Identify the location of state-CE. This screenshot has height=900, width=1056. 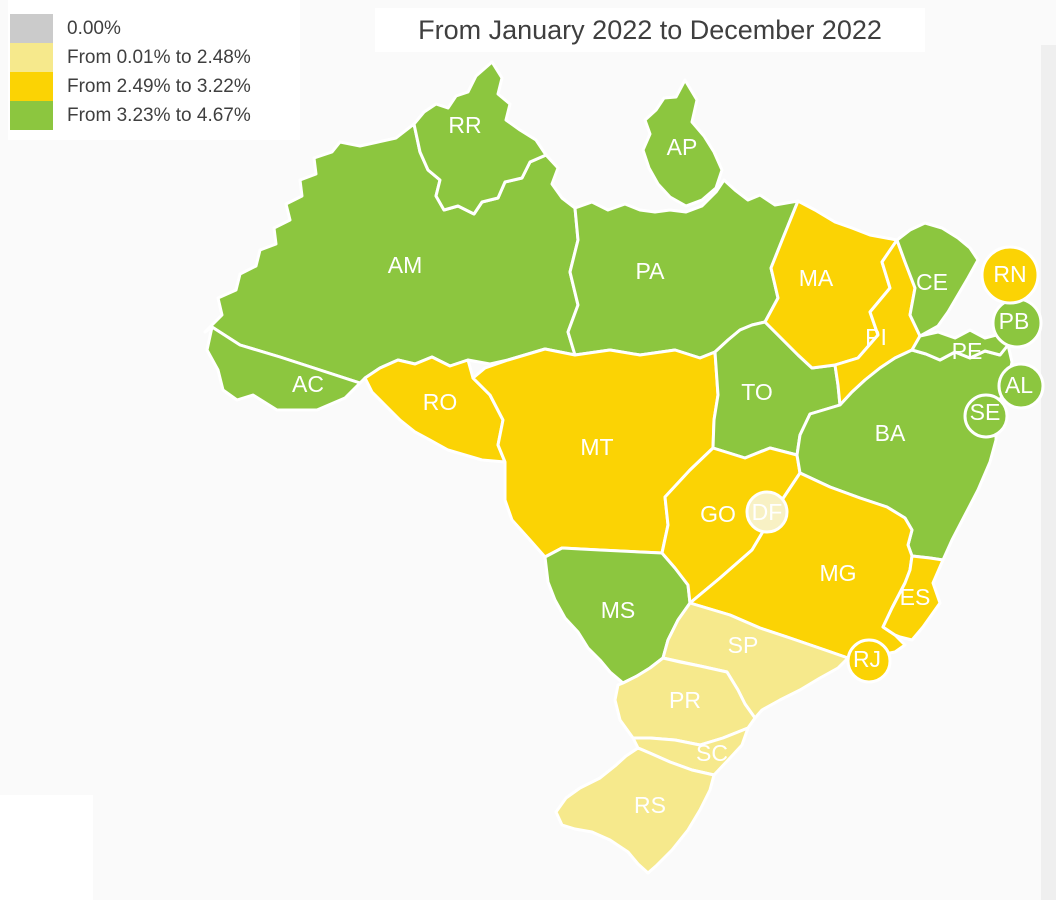
(937, 279).